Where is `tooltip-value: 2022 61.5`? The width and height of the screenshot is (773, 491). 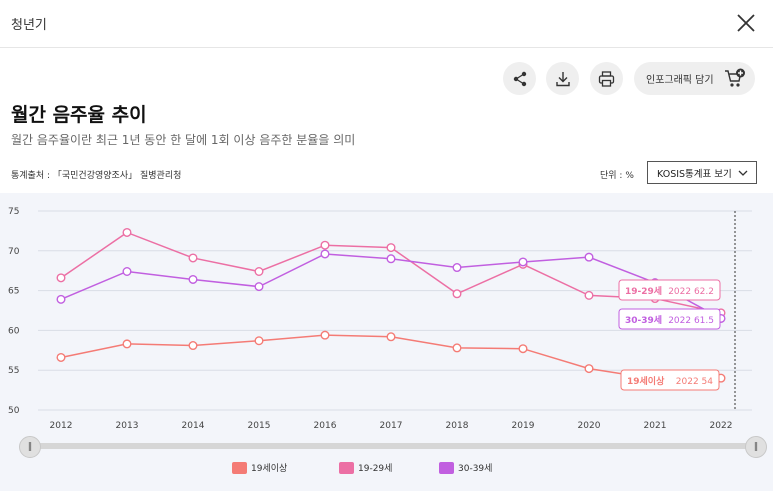
tooltip-value: 2022 61.5 is located at coordinates (691, 321).